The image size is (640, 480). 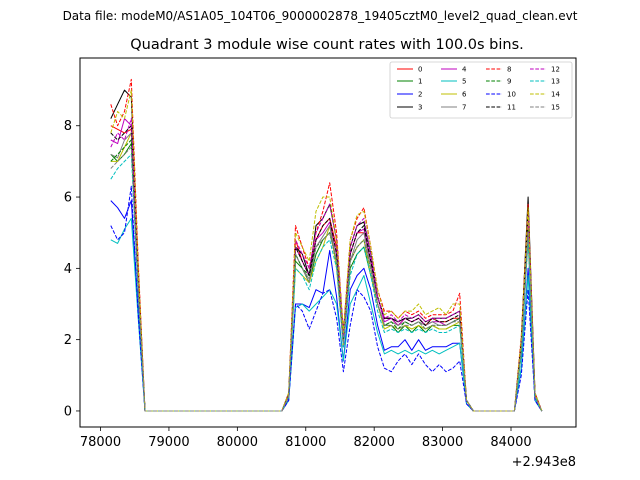 I want to click on legend-label-10: 10, so click(x=511, y=95).